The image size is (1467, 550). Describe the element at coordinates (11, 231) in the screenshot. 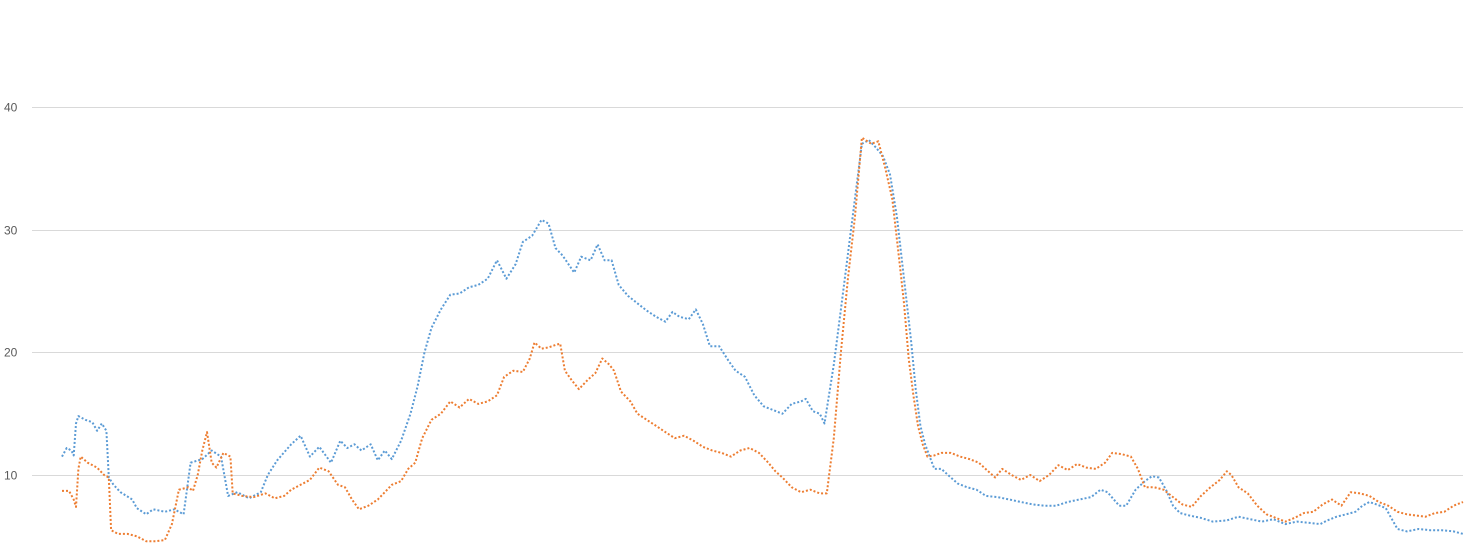

I see `y-tick-label-30: 30` at that location.